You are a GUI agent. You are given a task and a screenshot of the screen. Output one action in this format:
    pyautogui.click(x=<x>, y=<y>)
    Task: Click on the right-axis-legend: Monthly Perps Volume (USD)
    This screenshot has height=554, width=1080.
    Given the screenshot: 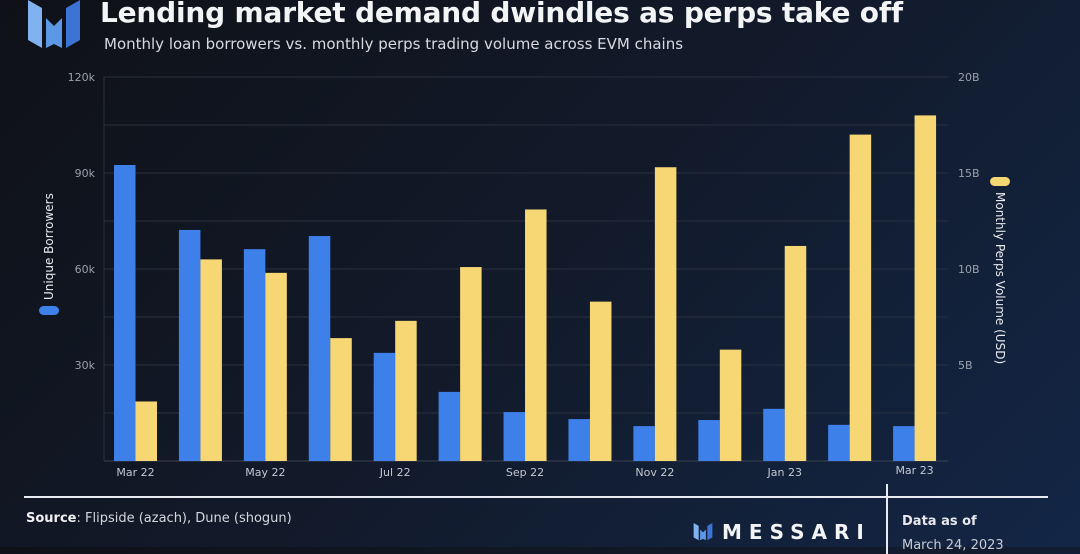 What is the action you would take?
    pyautogui.click(x=1000, y=270)
    